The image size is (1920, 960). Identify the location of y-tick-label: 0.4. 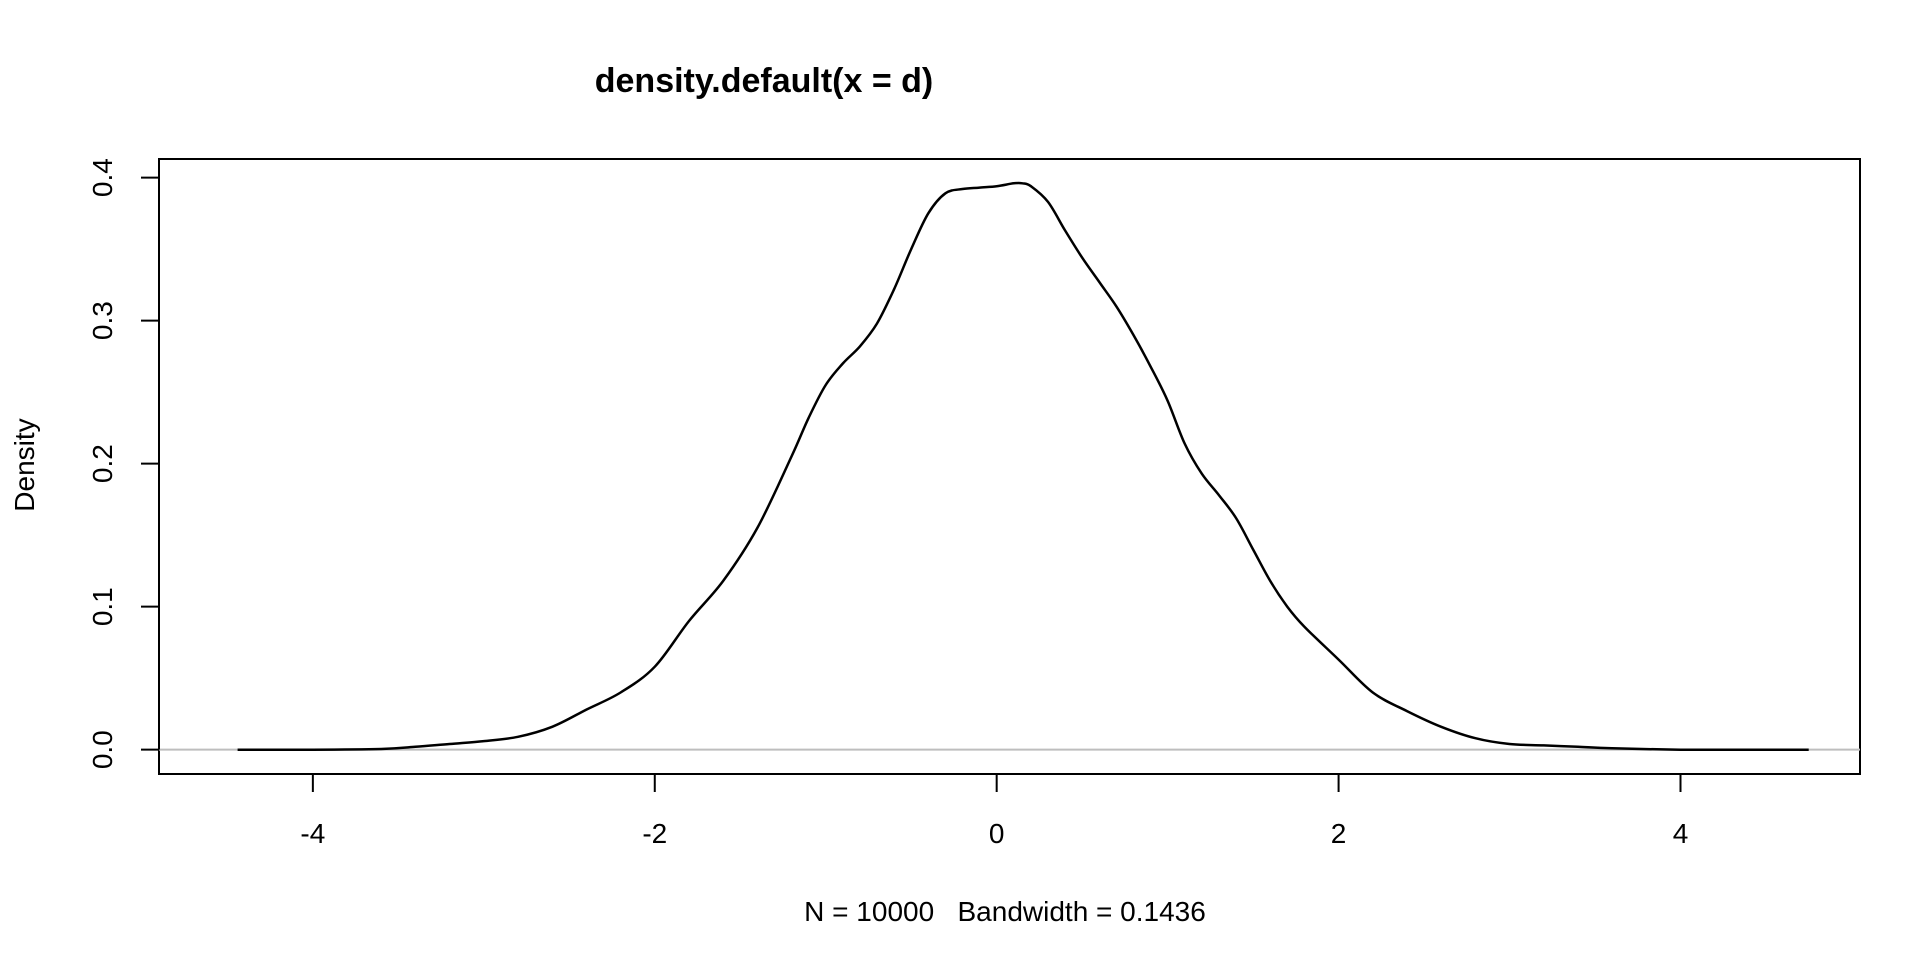
(102, 177).